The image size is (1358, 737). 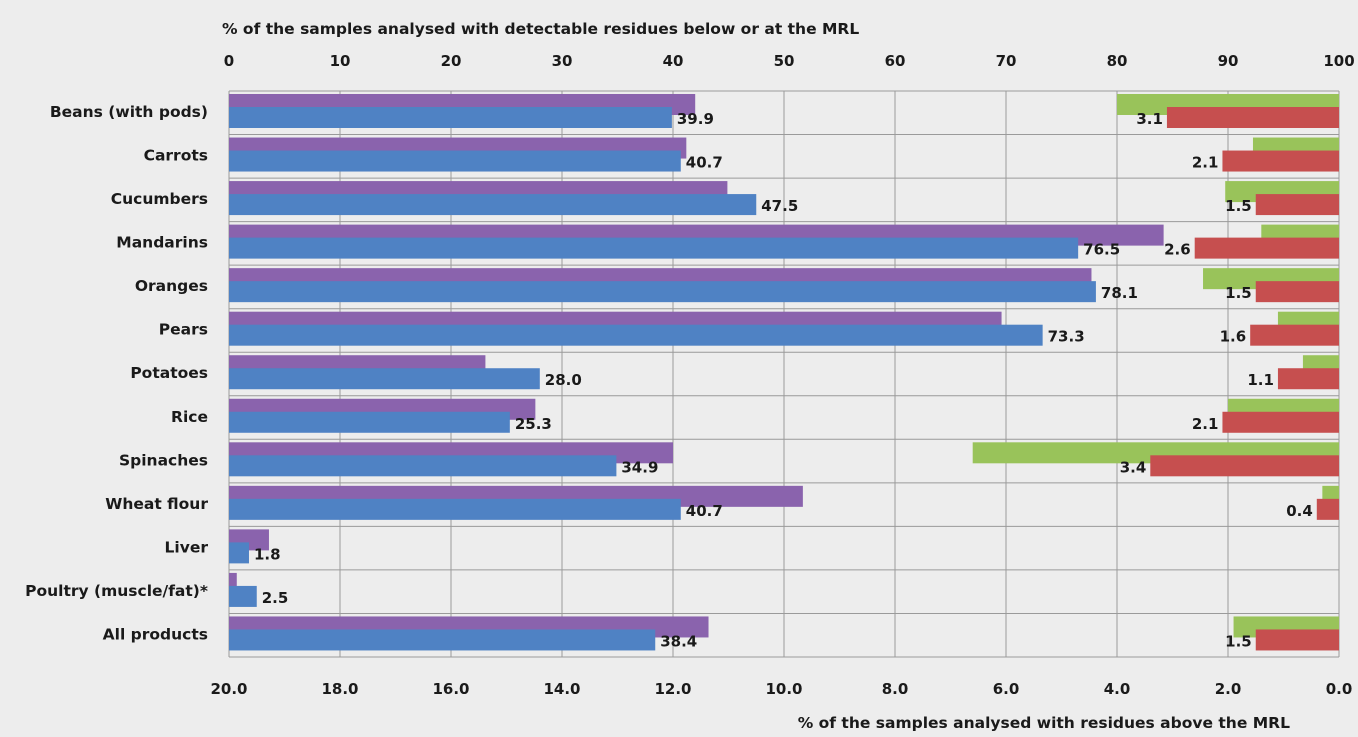 I want to click on top-axis-tick-label: 100, so click(x=1338, y=61).